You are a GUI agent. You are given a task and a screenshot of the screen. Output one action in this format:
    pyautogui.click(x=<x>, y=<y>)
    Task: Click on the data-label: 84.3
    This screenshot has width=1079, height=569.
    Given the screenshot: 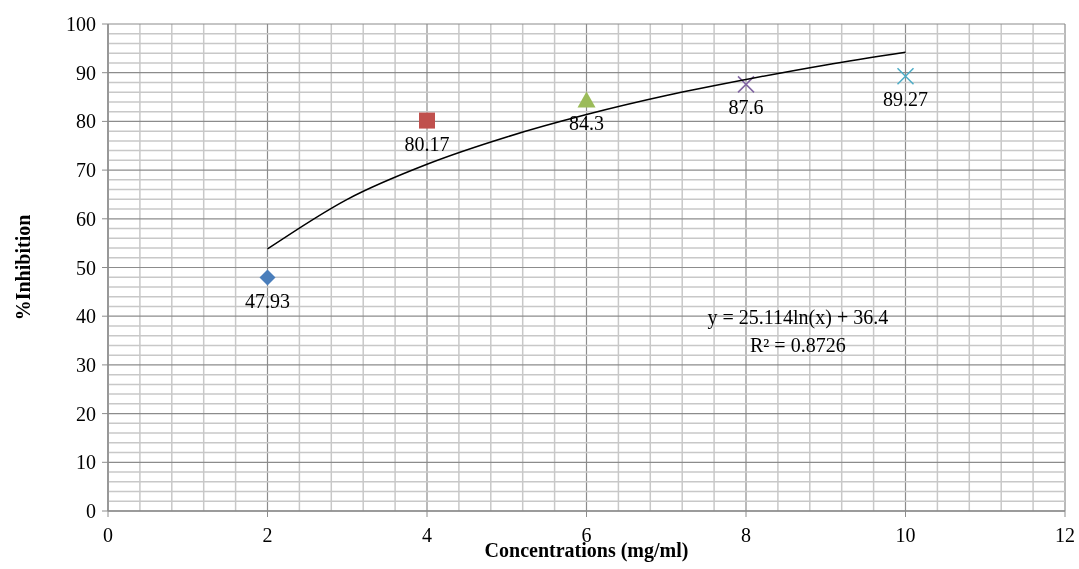 What is the action you would take?
    pyautogui.click(x=586, y=123)
    